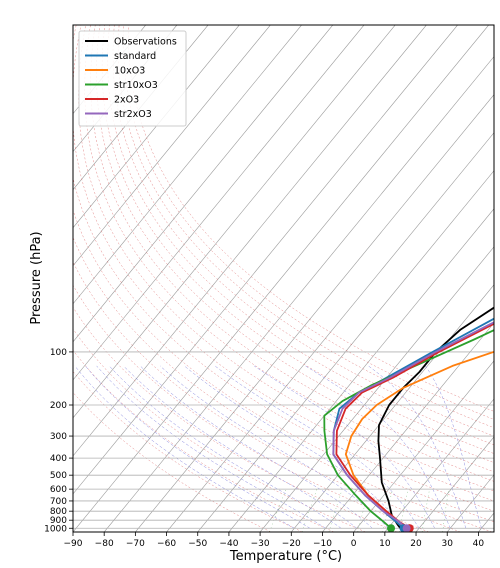  What do you see at coordinates (291, 544) in the screenshot?
I see `x-tick-label: −20` at bounding box center [291, 544].